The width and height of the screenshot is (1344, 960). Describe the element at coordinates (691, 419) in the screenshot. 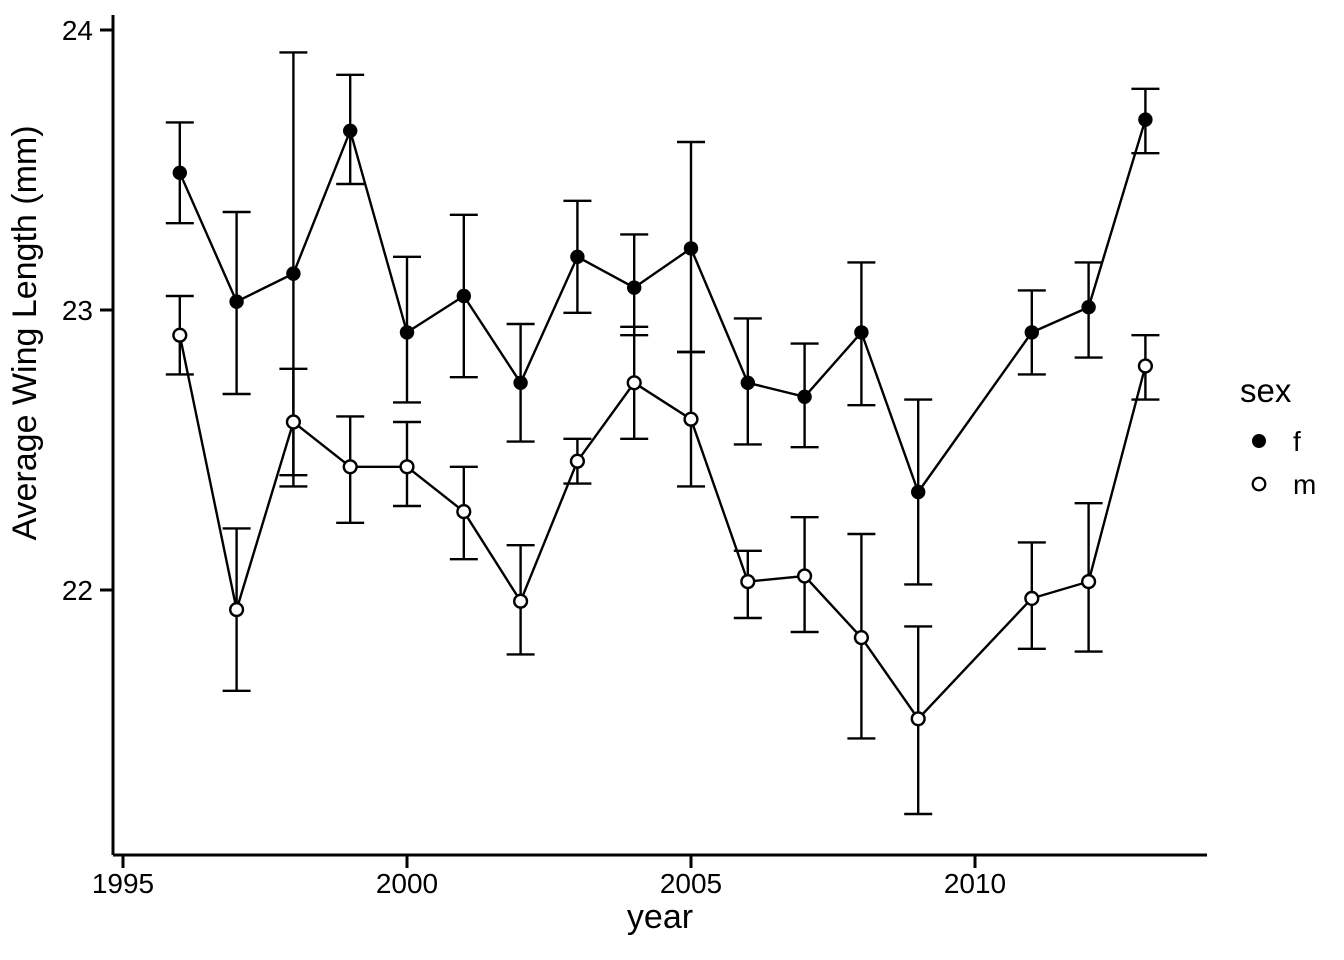

I see `data-point-m-2005` at that location.